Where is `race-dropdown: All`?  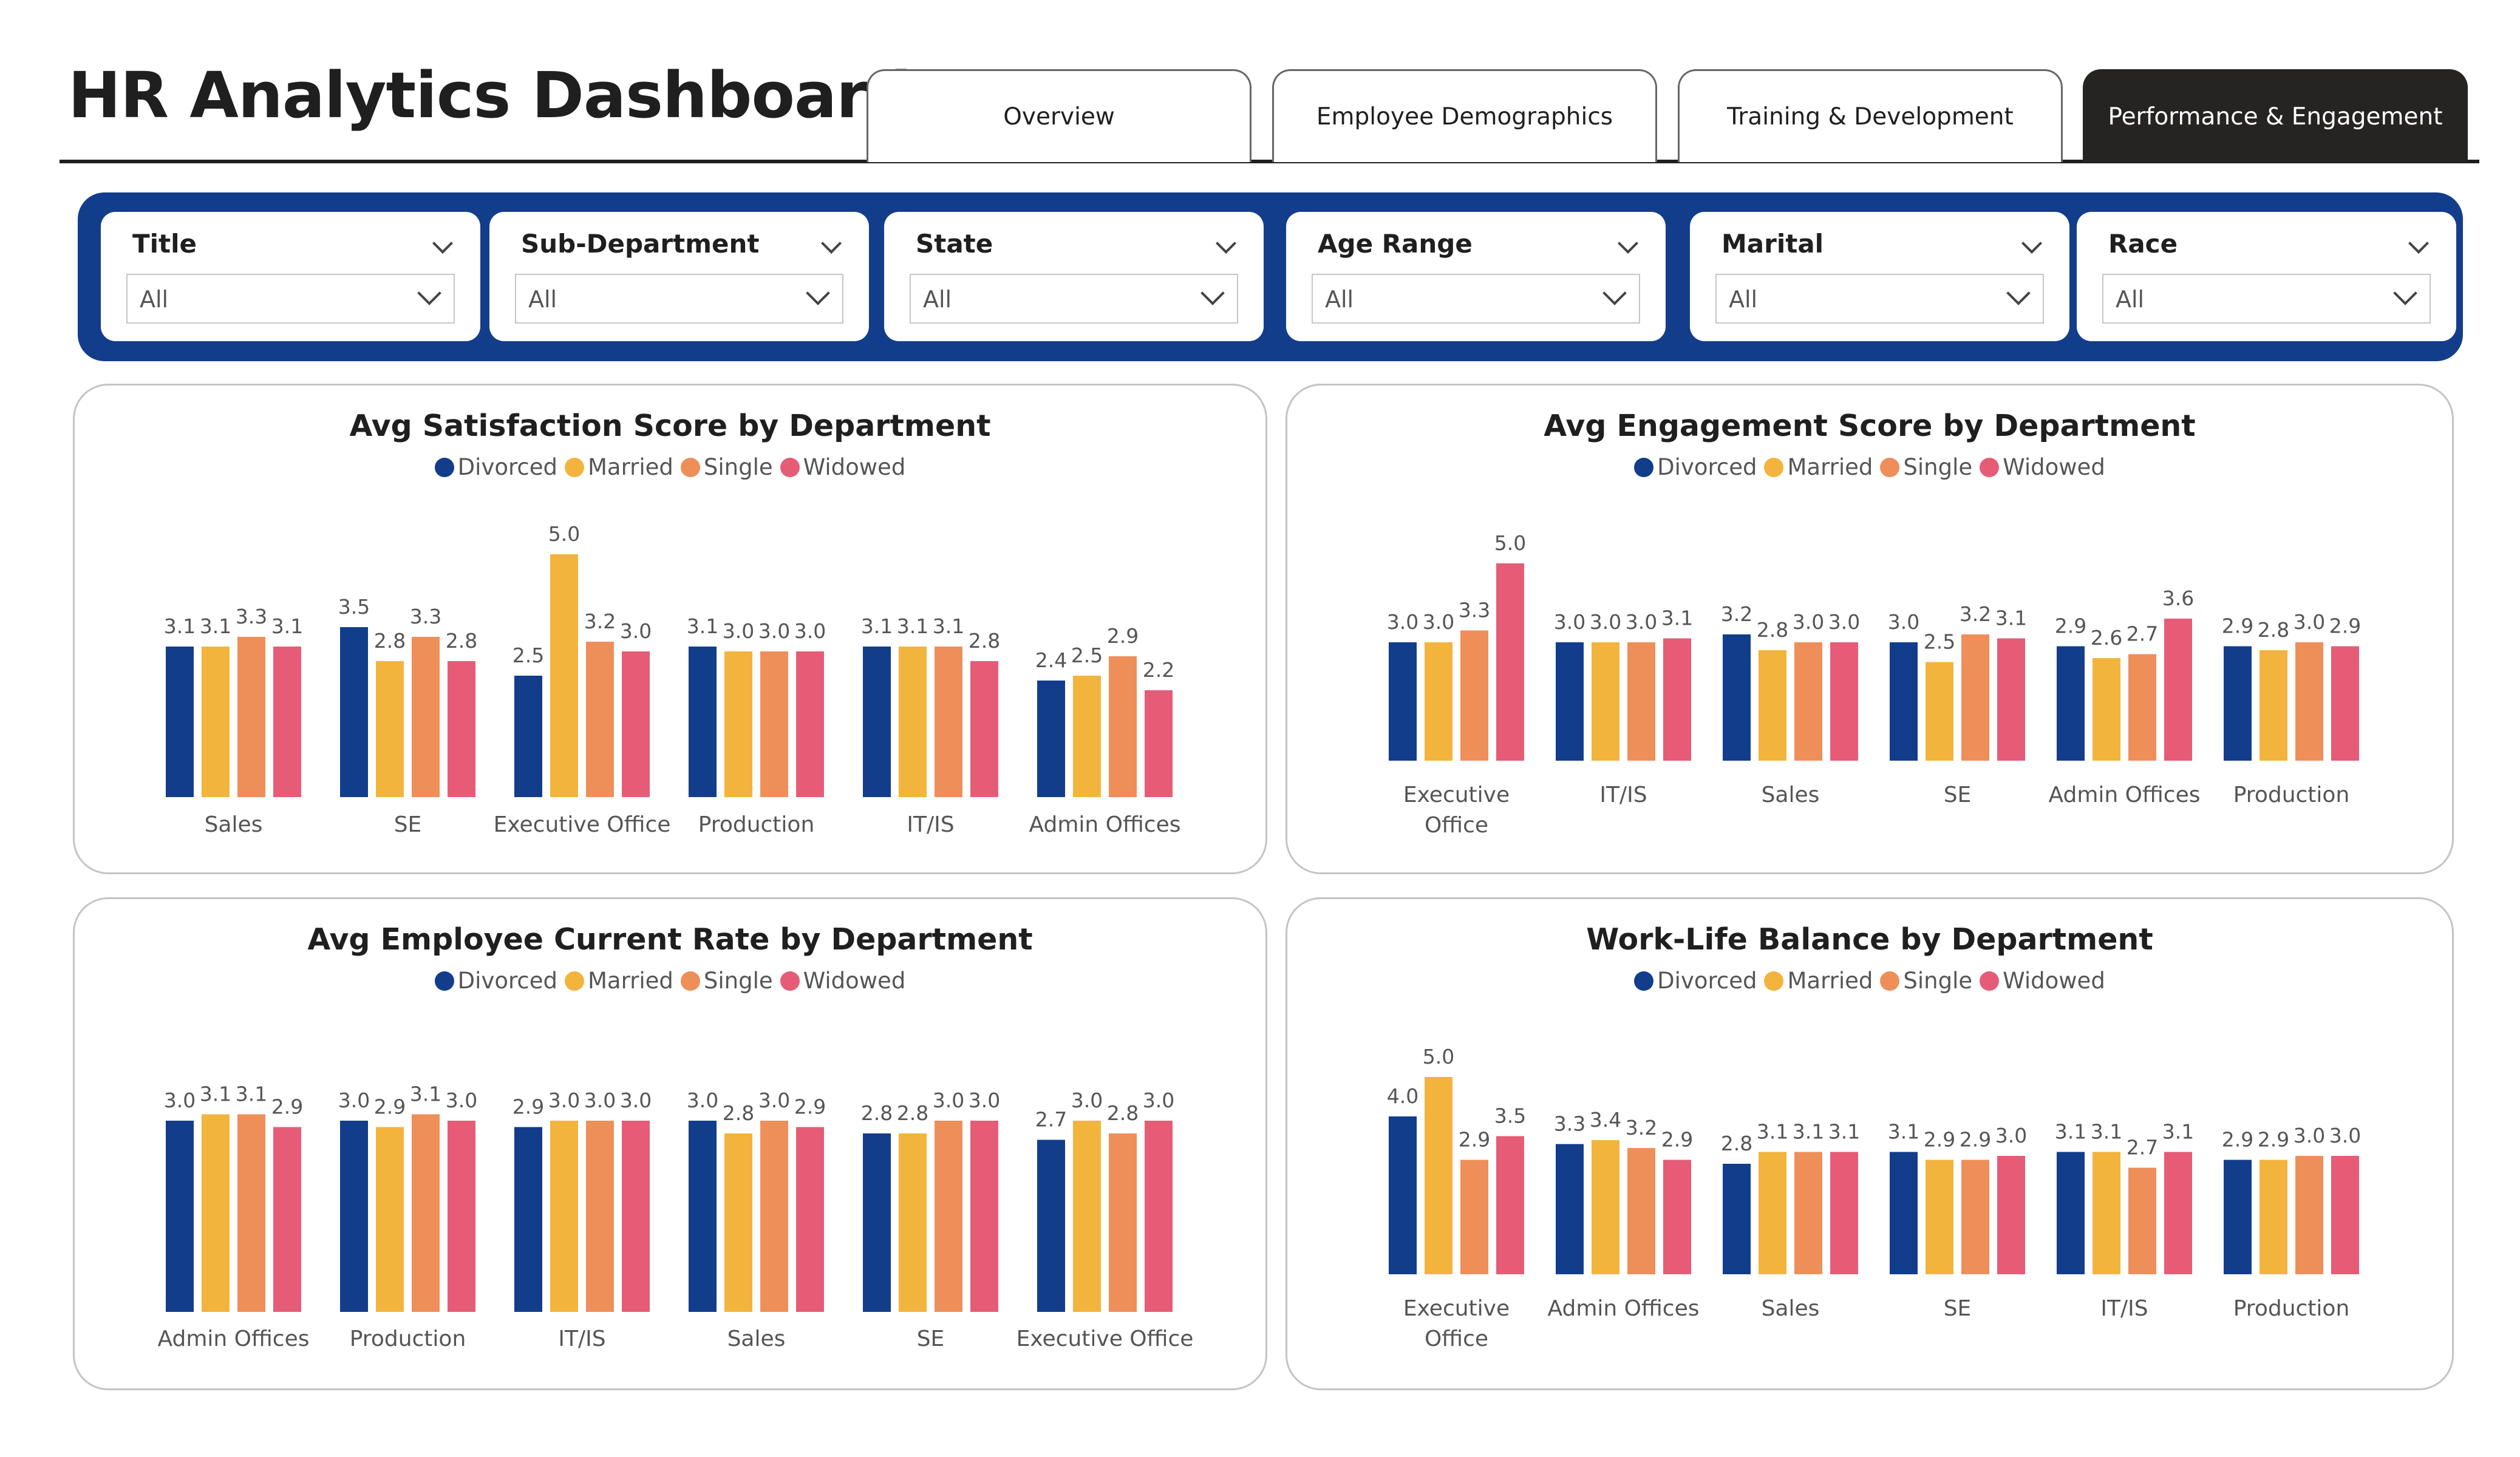
race-dropdown: All is located at coordinates (2266, 299).